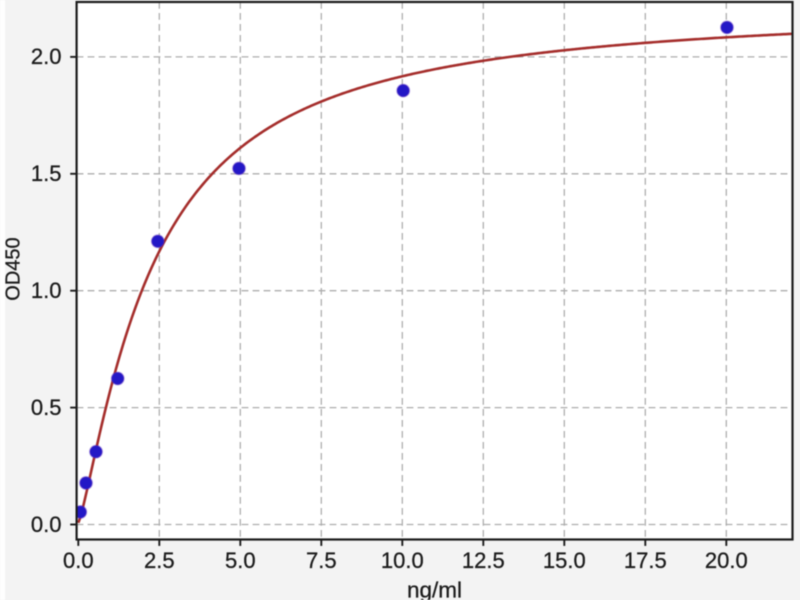  I want to click on svg-text: 2.5, so click(159, 560).